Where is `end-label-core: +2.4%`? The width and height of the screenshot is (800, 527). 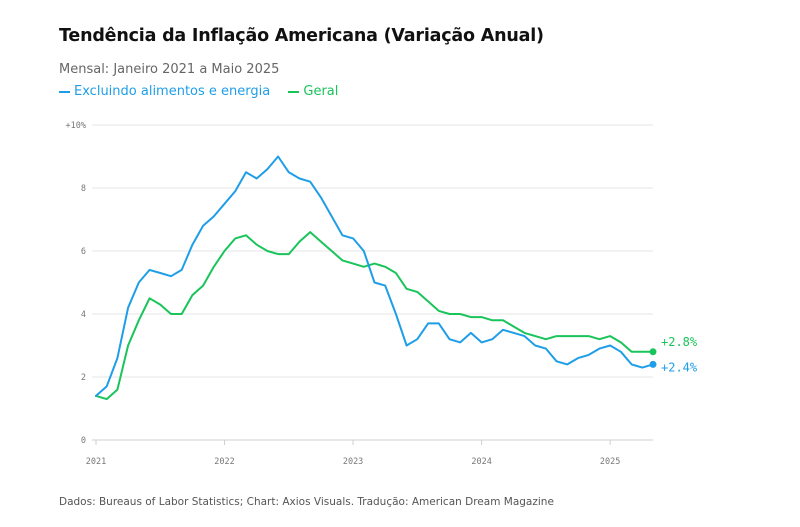 end-label-core: +2.4% is located at coordinates (679, 367).